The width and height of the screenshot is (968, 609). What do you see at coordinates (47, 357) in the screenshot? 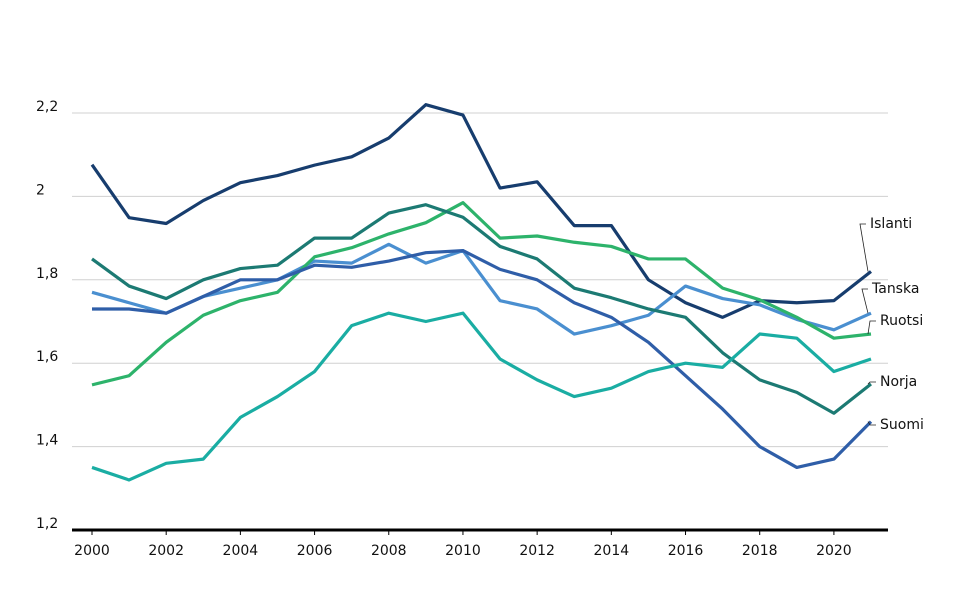
I see `y-tick-label: 1,6` at bounding box center [47, 357].